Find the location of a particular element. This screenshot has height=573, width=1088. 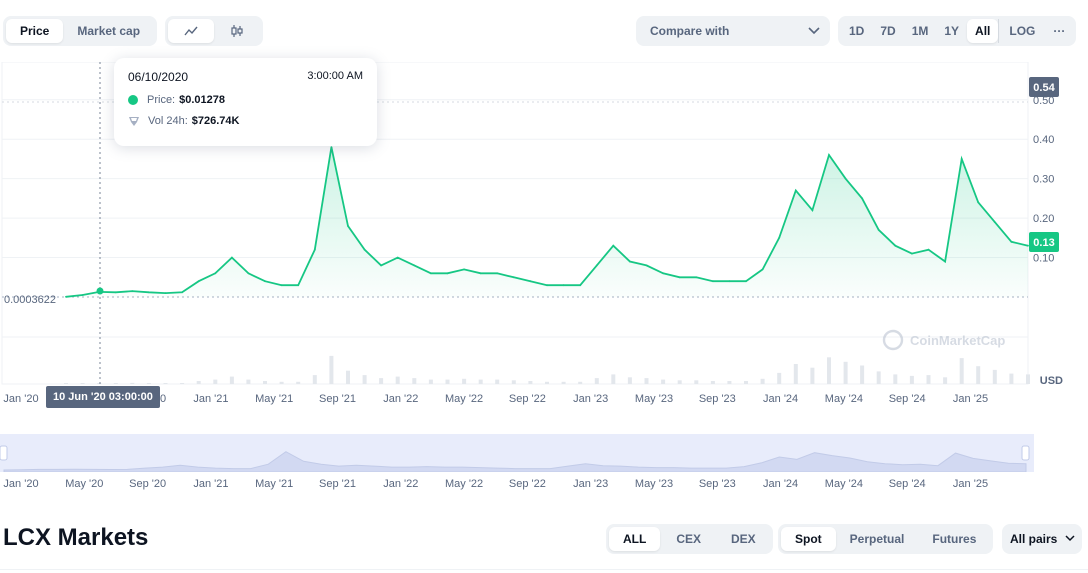

tab-price: Price is located at coordinates (35, 31).